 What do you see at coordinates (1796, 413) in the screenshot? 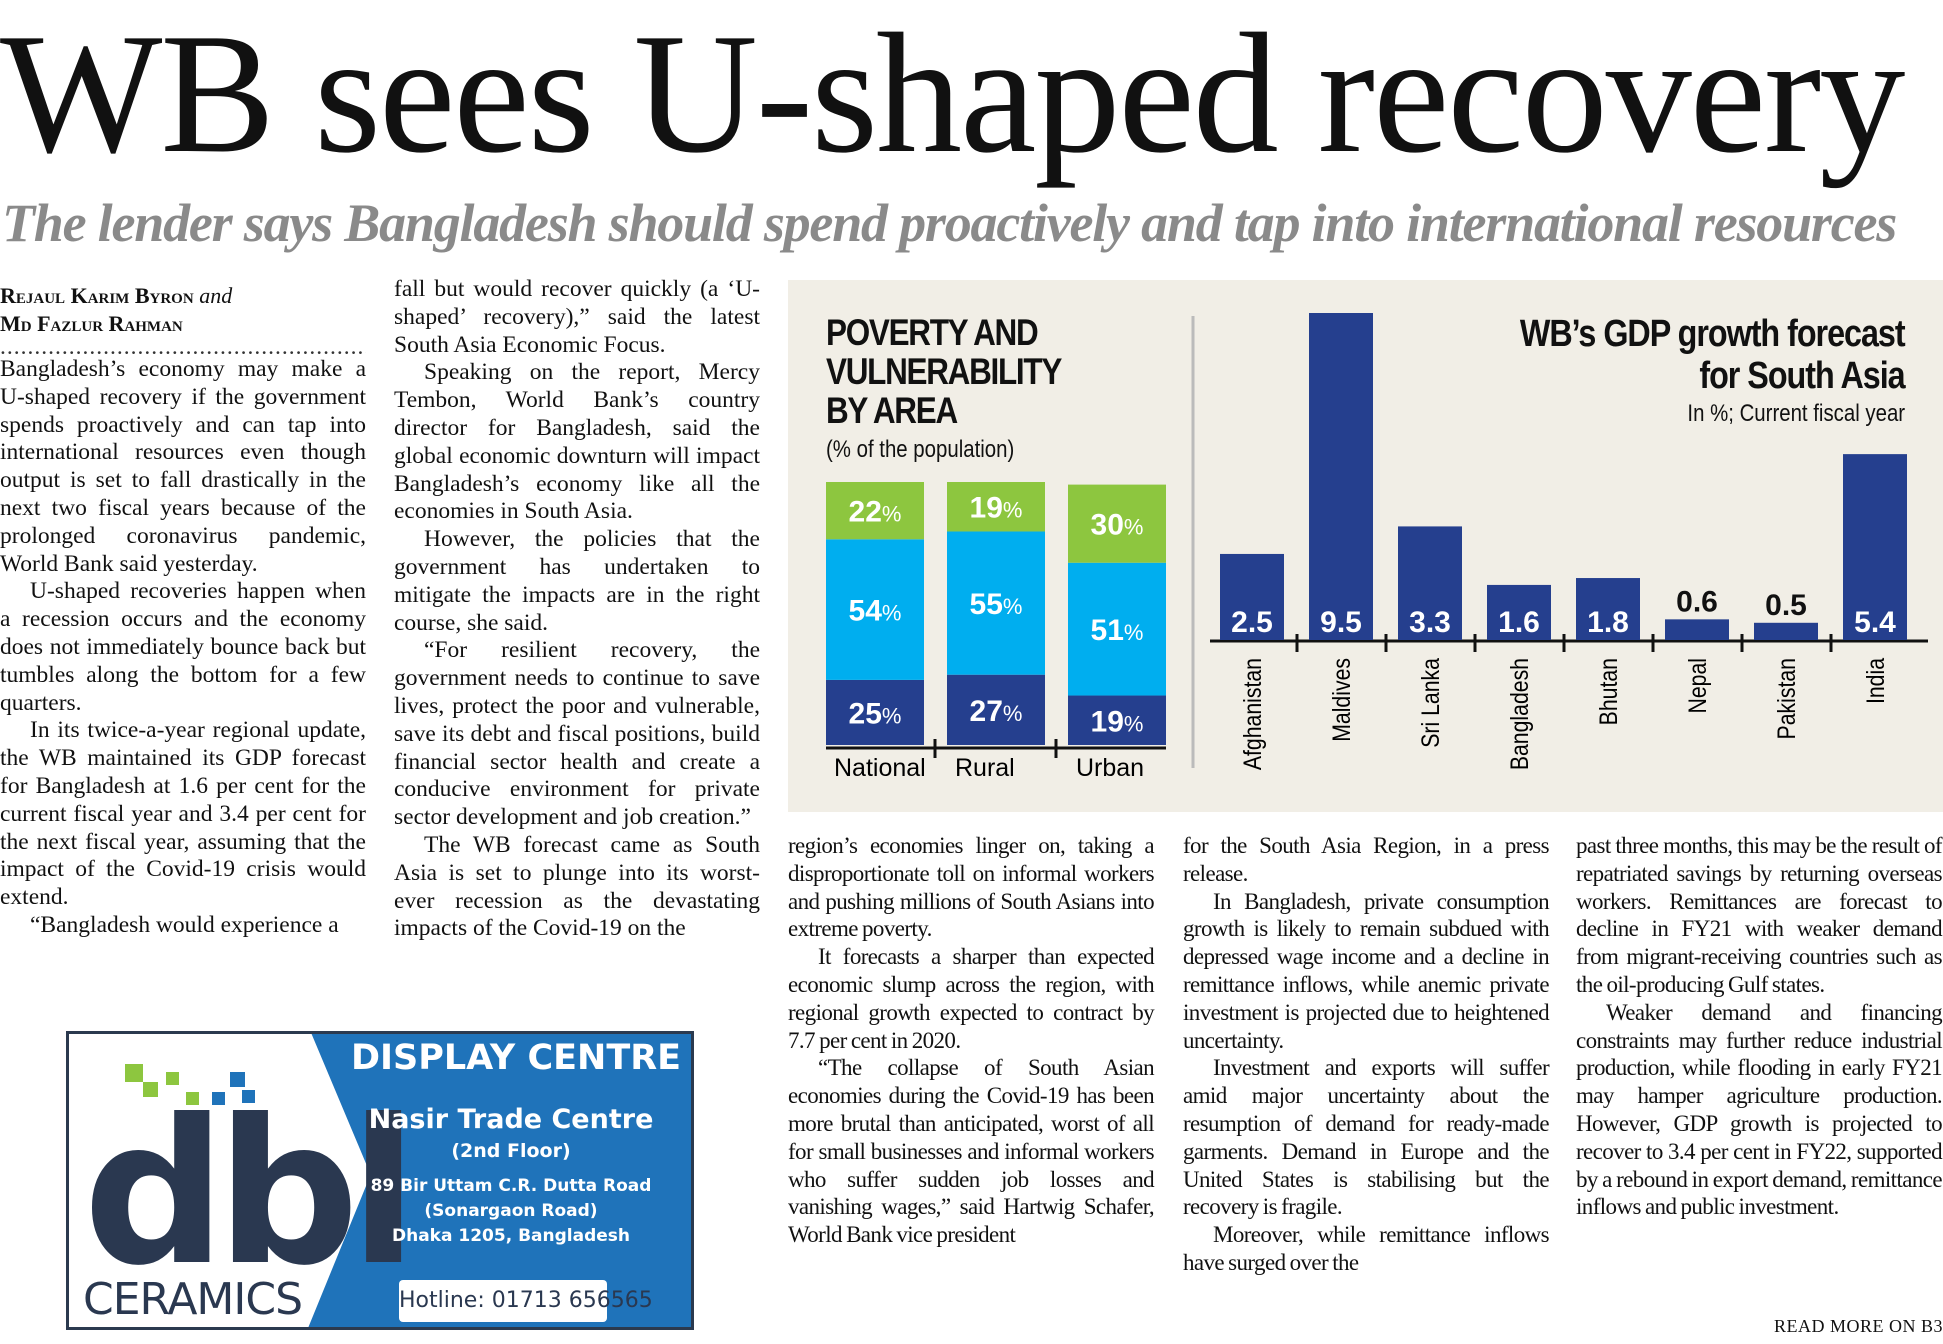
I see `gdp-chart-subtitle: In %; Current fiscal year` at bounding box center [1796, 413].